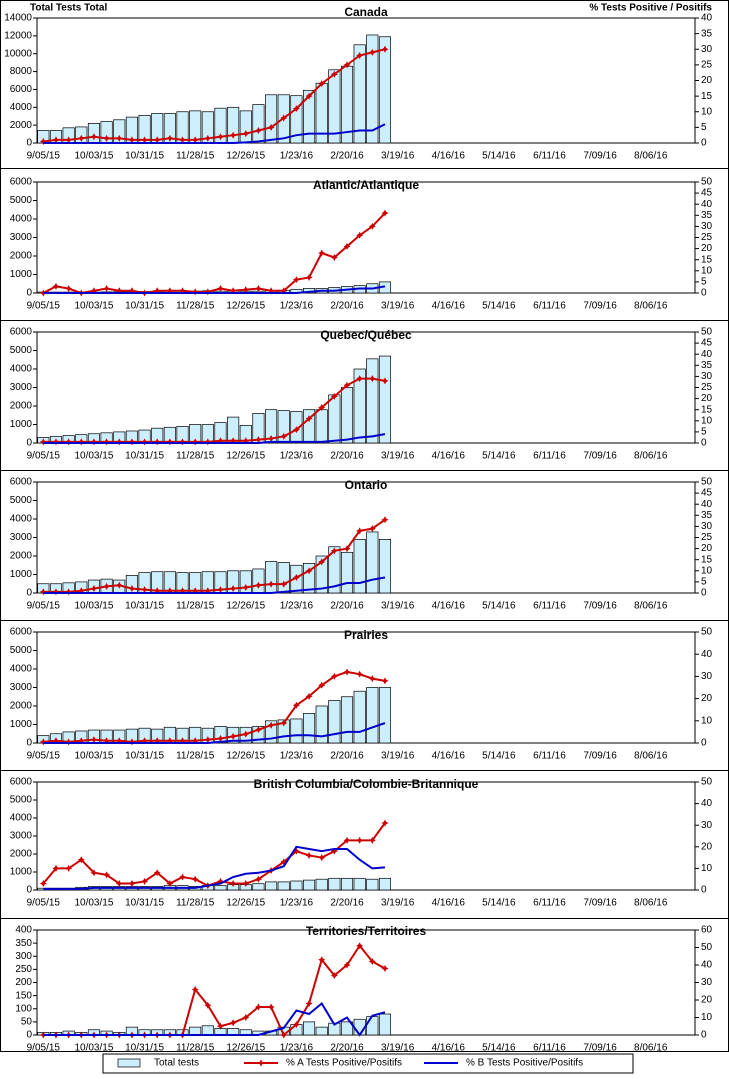 This screenshot has height=1079, width=729. I want to click on y-tick-label: 3000, so click(21, 537).